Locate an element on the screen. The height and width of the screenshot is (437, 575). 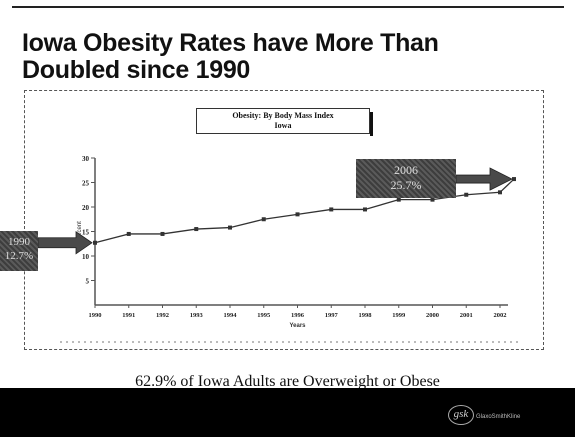
y-tick-label: 30 is located at coordinates (86, 159).